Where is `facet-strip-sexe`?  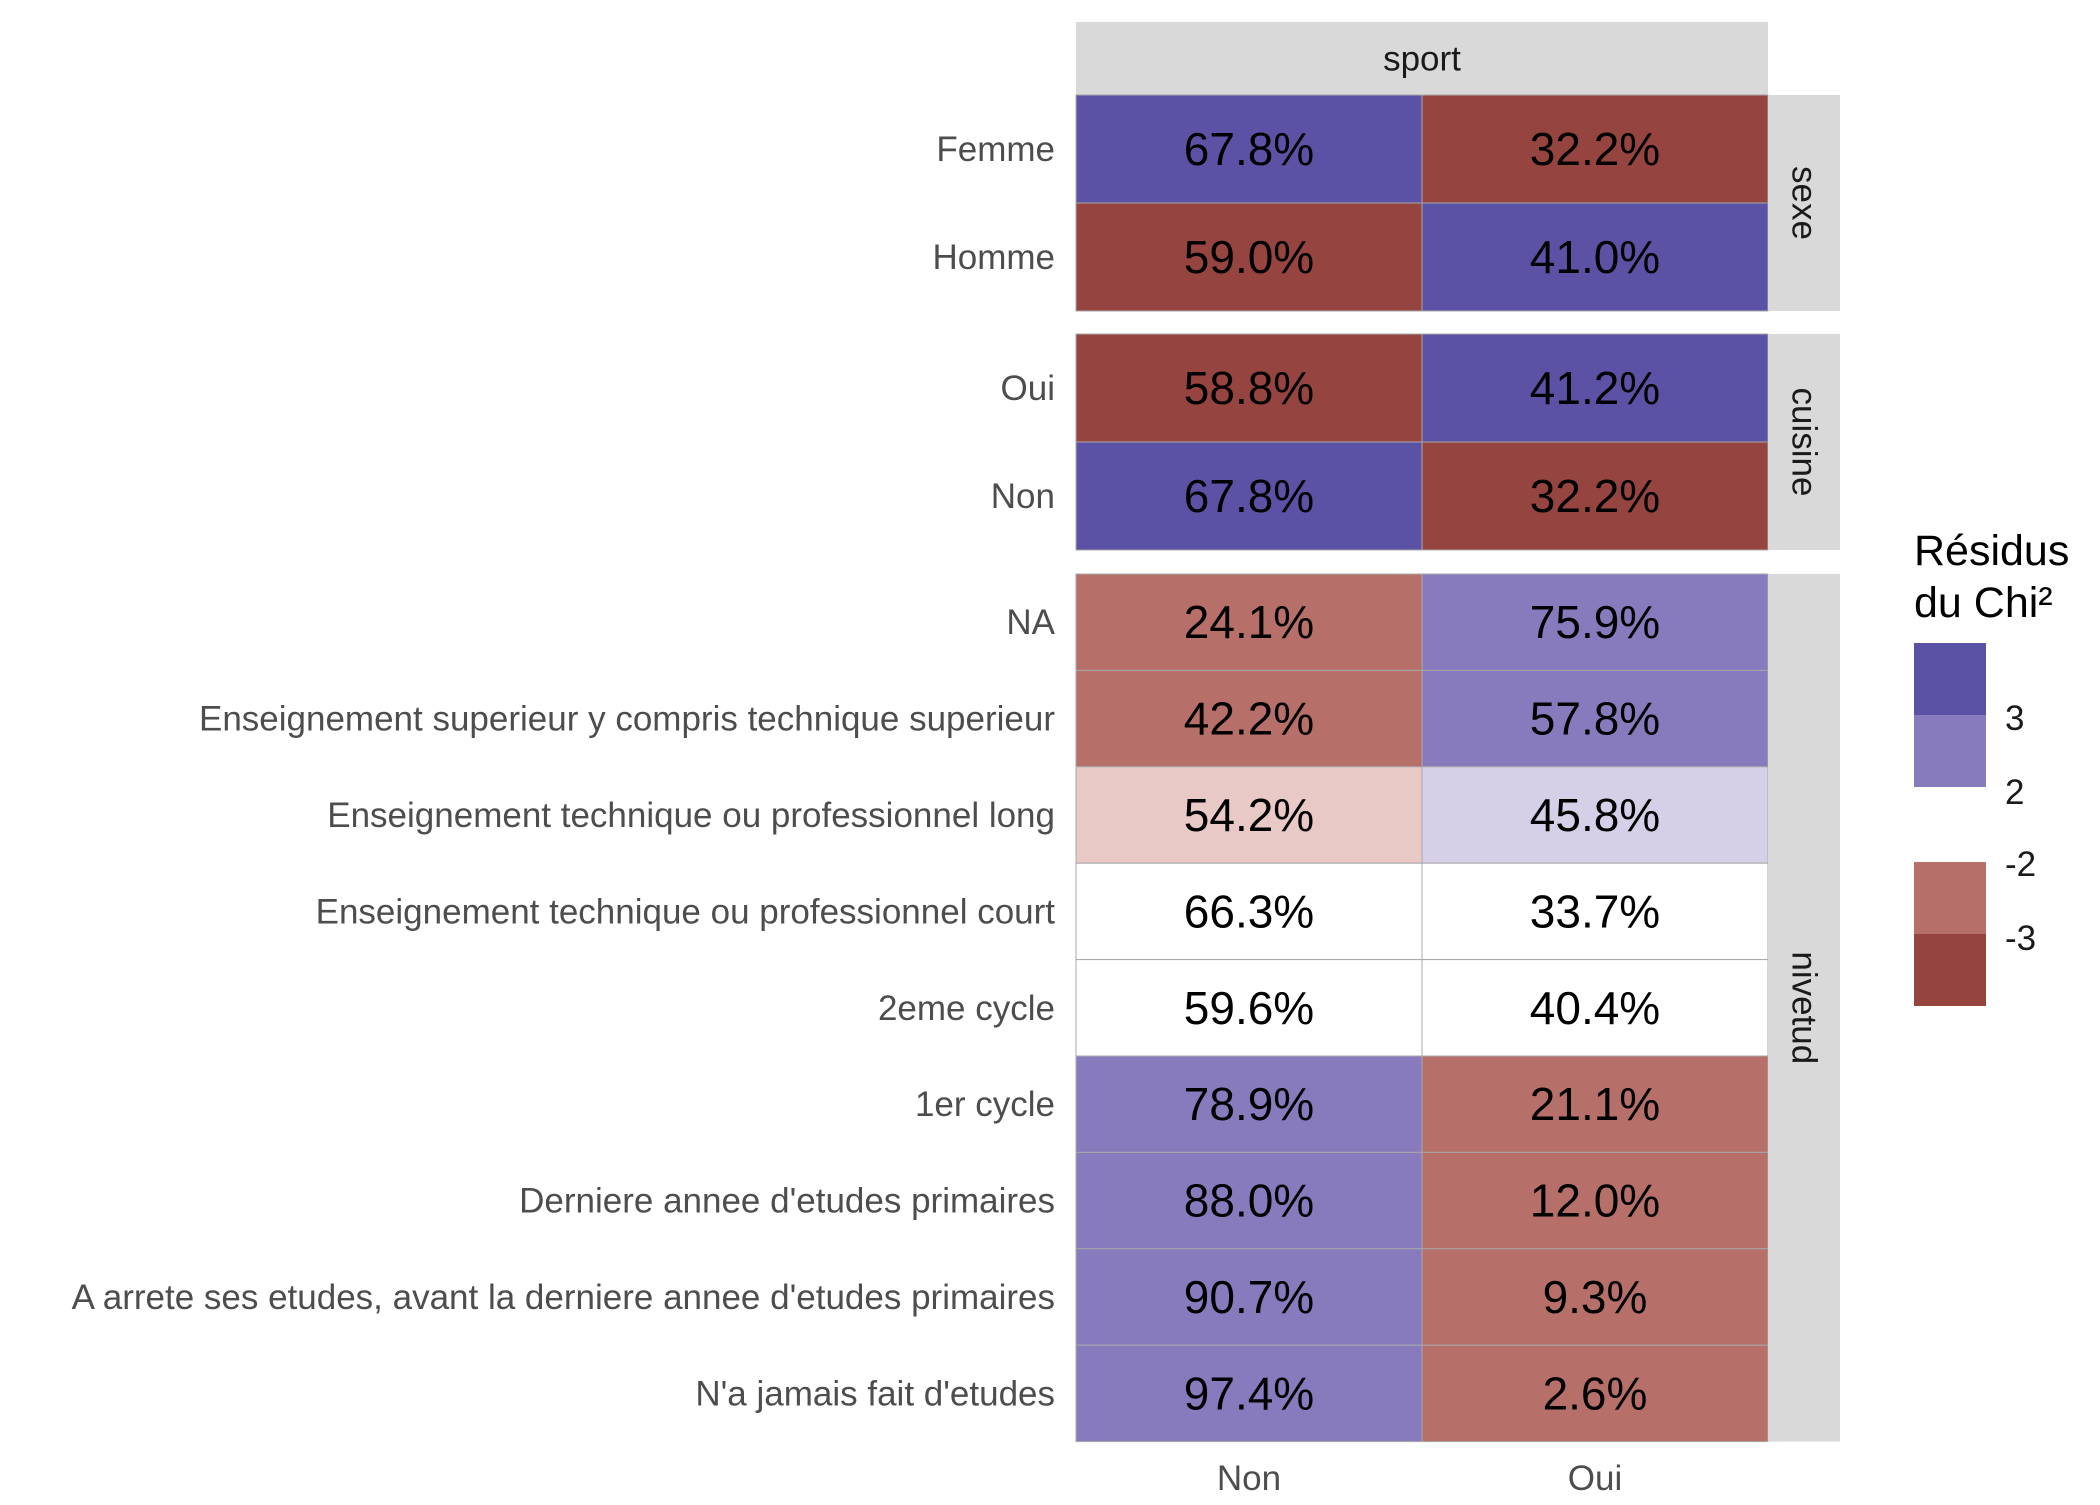 facet-strip-sexe is located at coordinates (1804, 203).